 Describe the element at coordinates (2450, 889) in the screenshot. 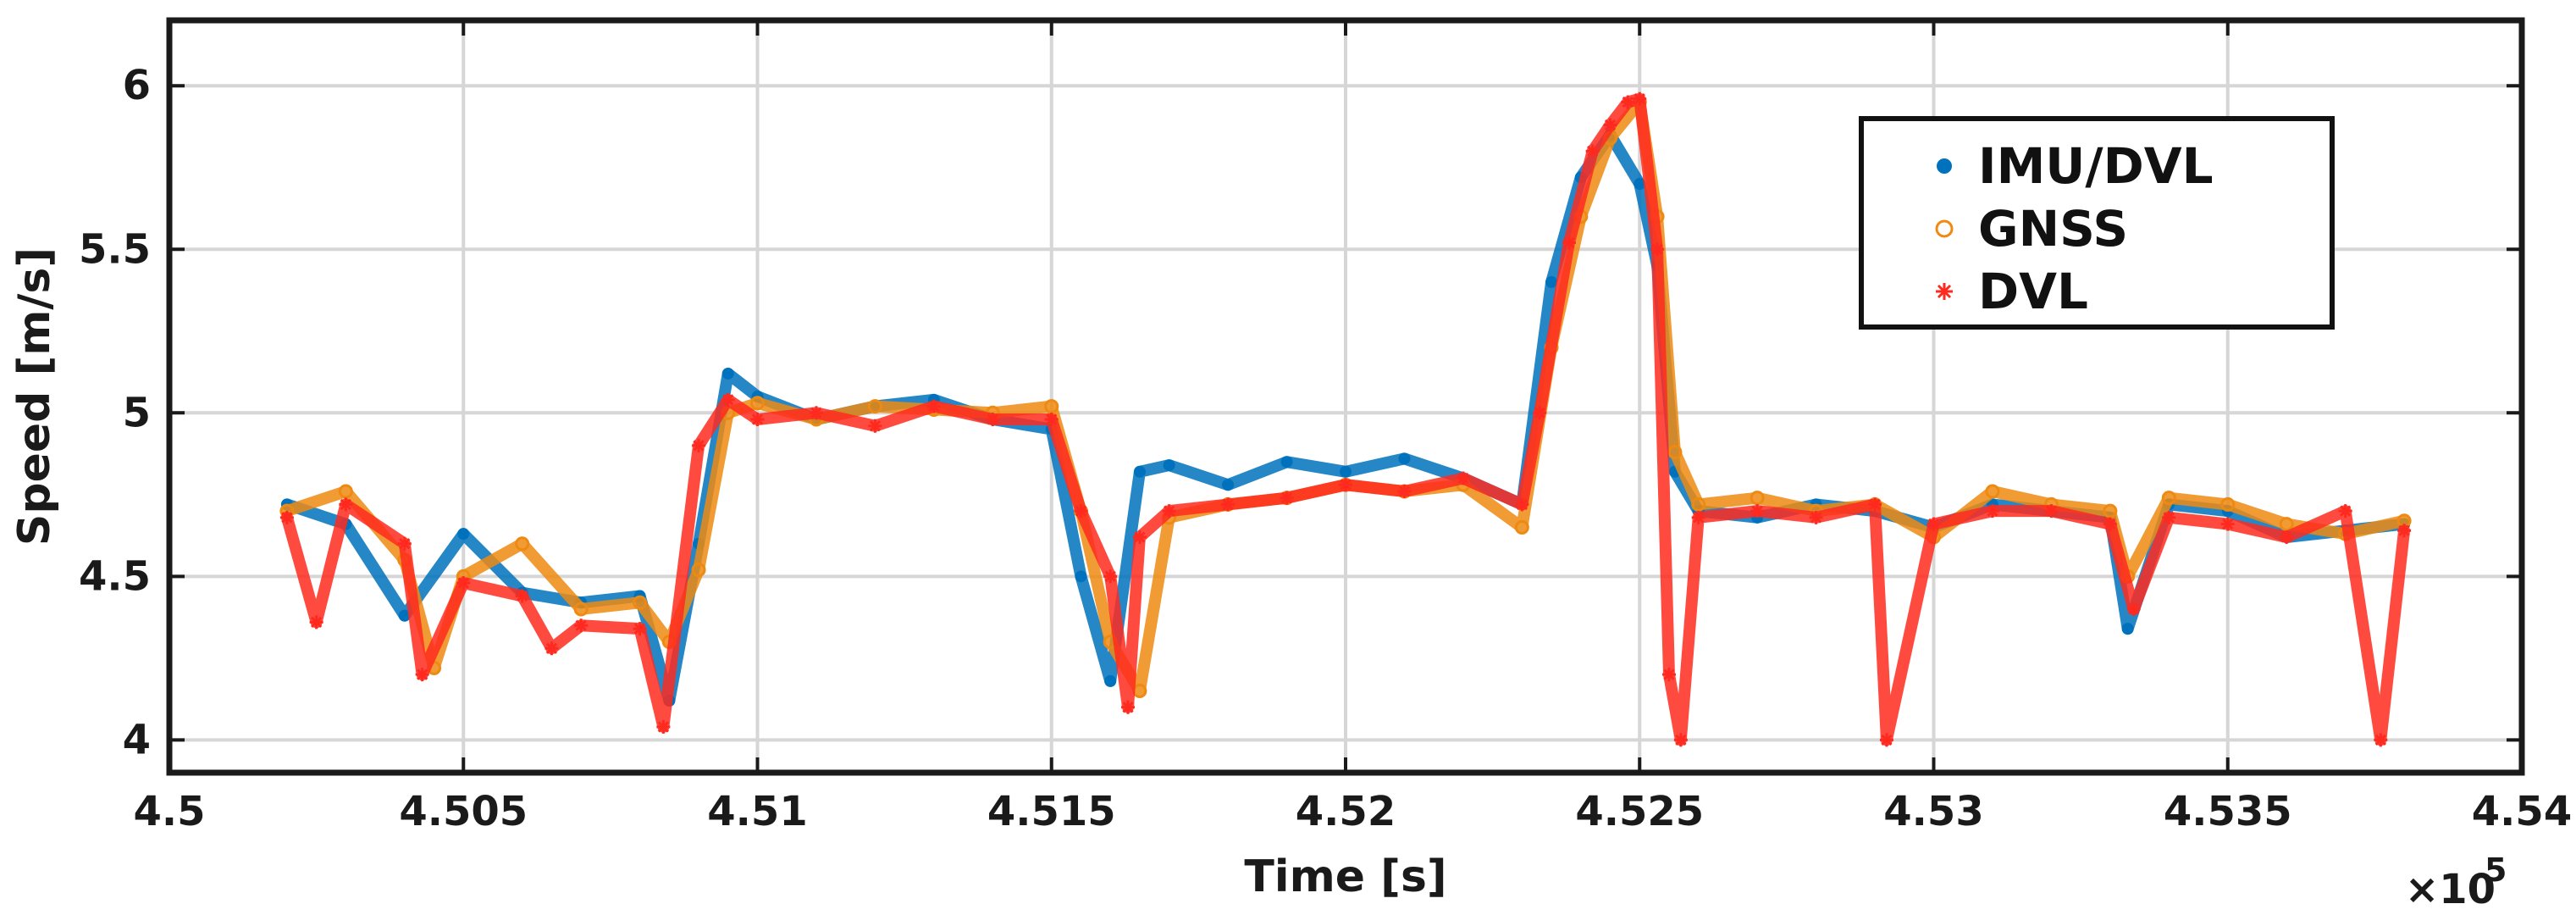

I see `x-exponent-base: ×10` at that location.